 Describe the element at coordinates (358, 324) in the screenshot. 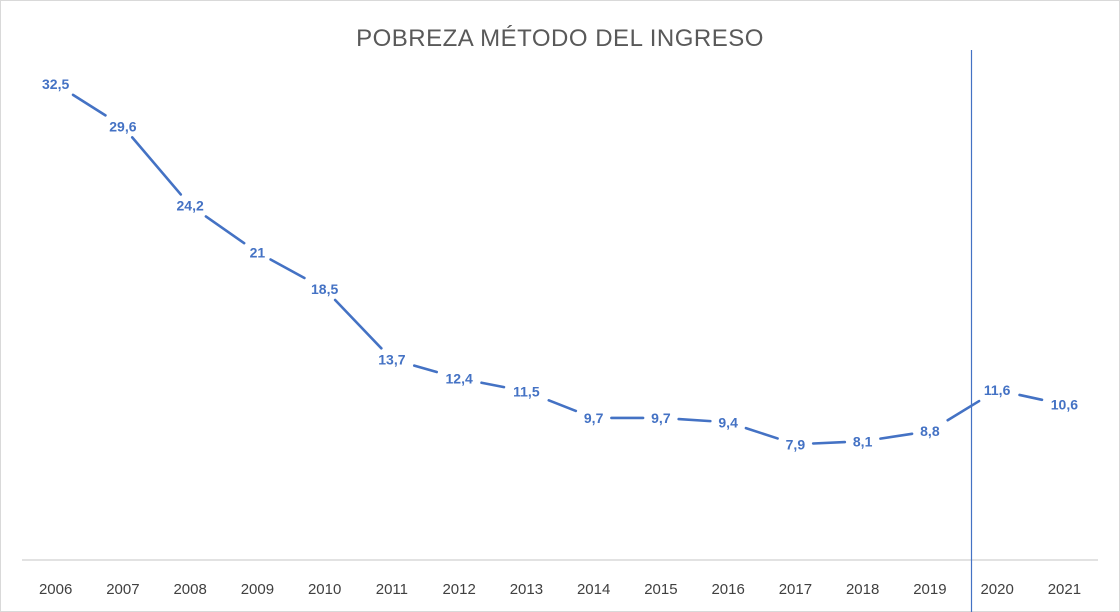

I see `series-segment-2010-2011` at that location.